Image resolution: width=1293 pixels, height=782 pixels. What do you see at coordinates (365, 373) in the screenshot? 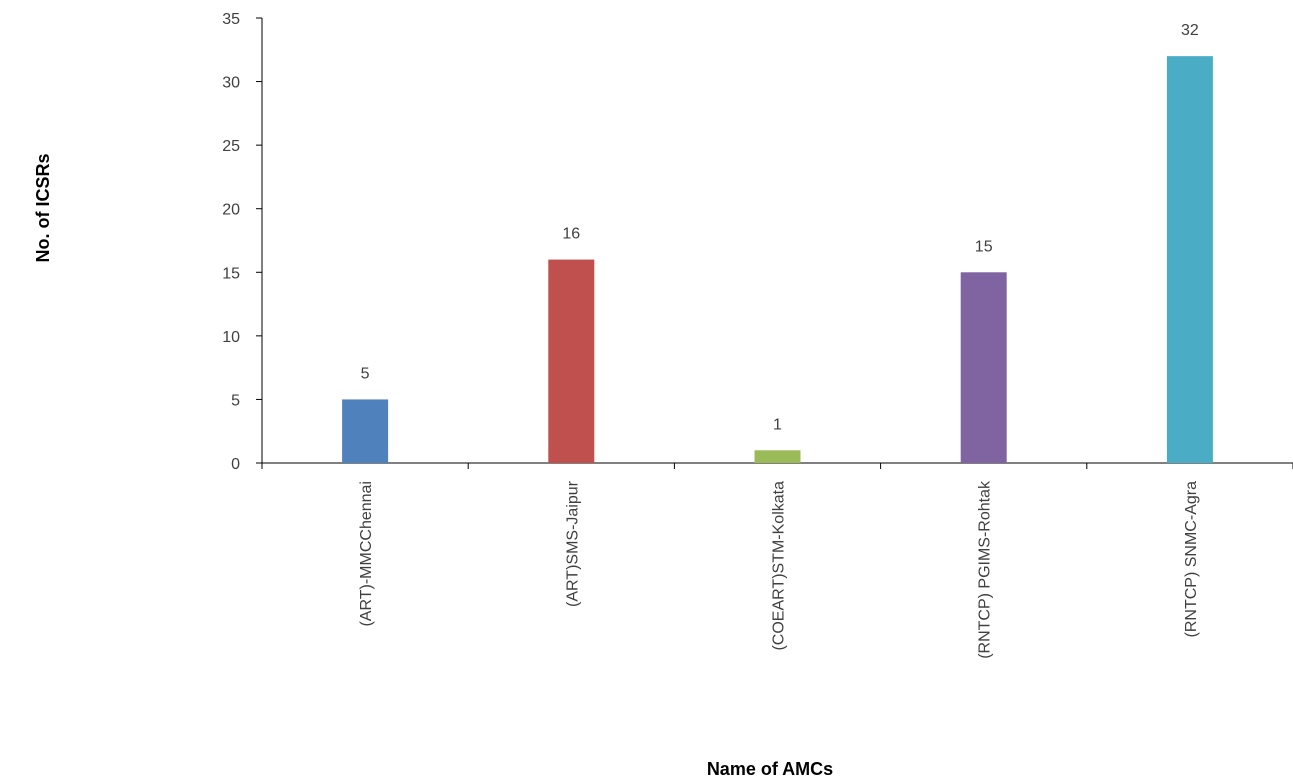
I see `data-label: 5` at bounding box center [365, 373].